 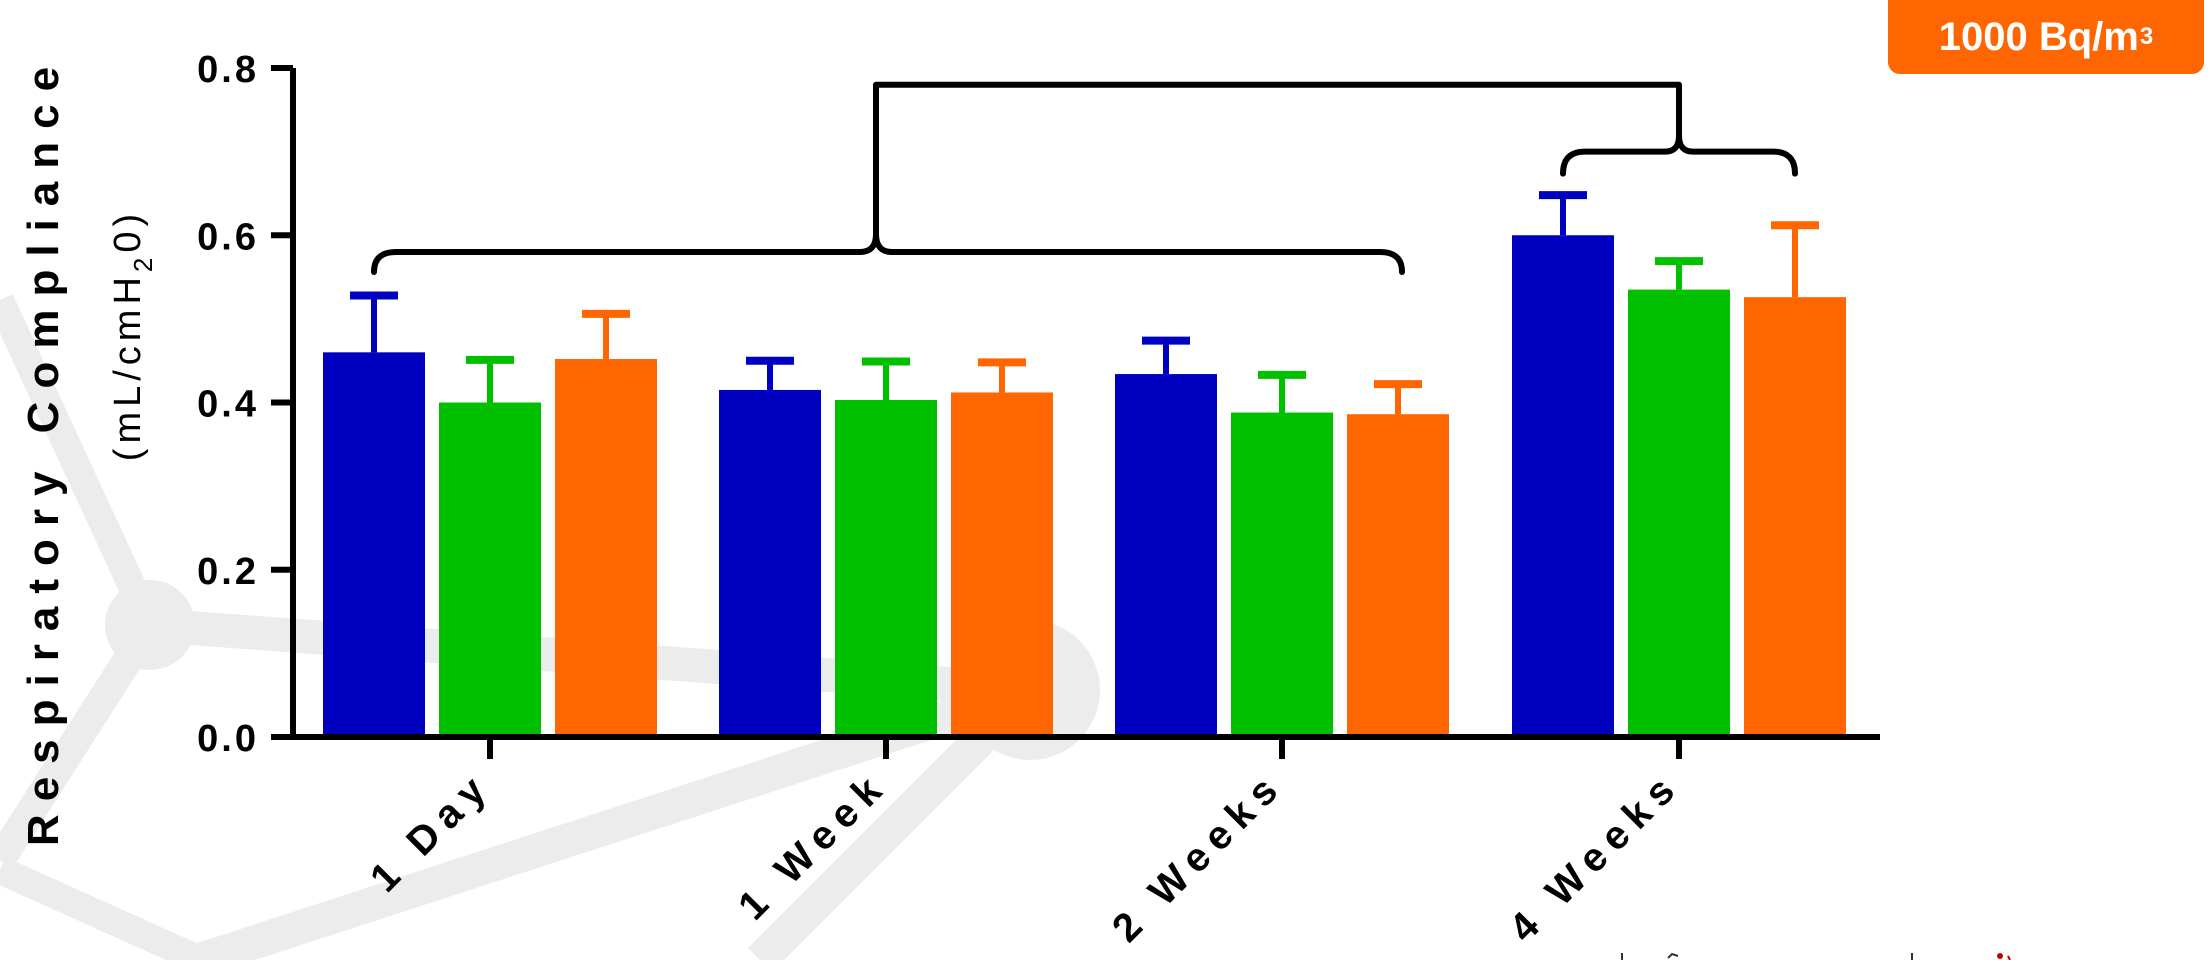 What do you see at coordinates (143, 262) in the screenshot?
I see `y-axis-units-subscript: 2` at bounding box center [143, 262].